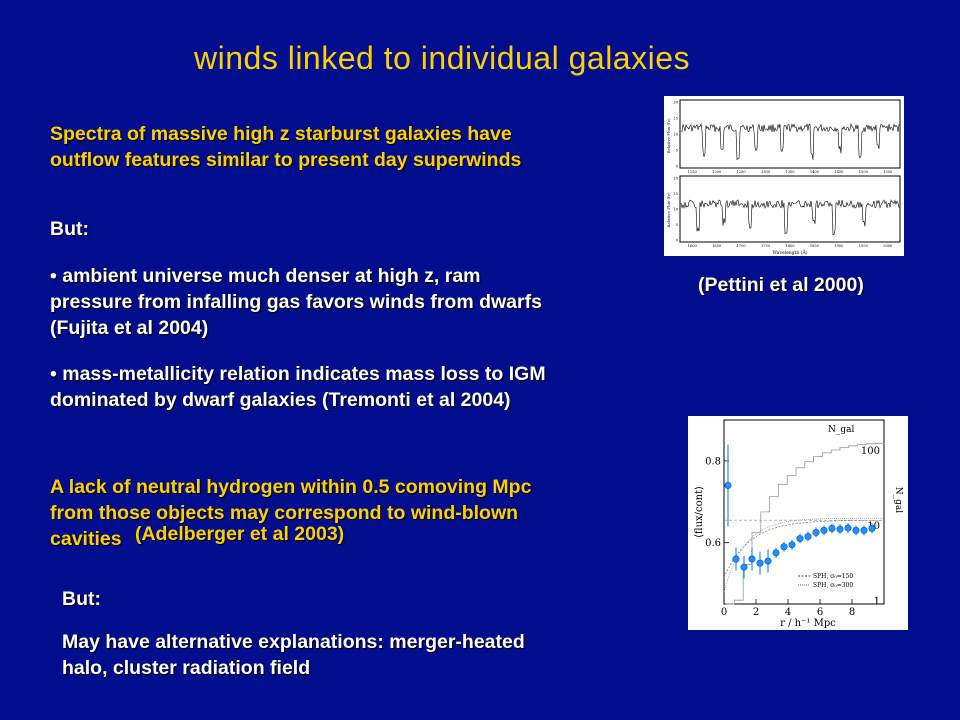 The width and height of the screenshot is (960, 720). I want to click on lack-line-3-text: cavities, so click(86, 539).